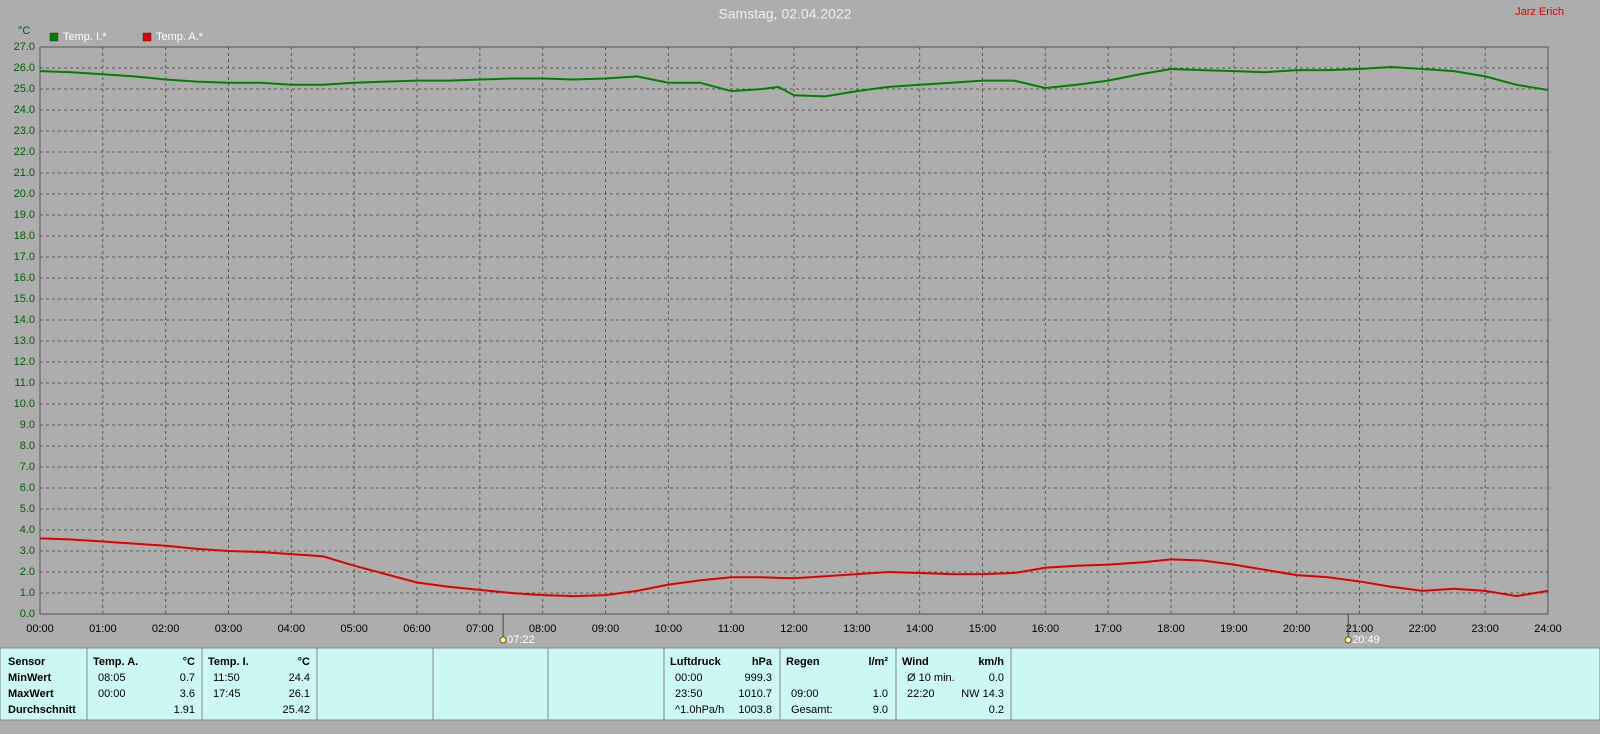 Image resolution: width=1600 pixels, height=734 pixels. Describe the element at coordinates (805, 694) in the screenshot. I see `stat-time: 09:00` at that location.